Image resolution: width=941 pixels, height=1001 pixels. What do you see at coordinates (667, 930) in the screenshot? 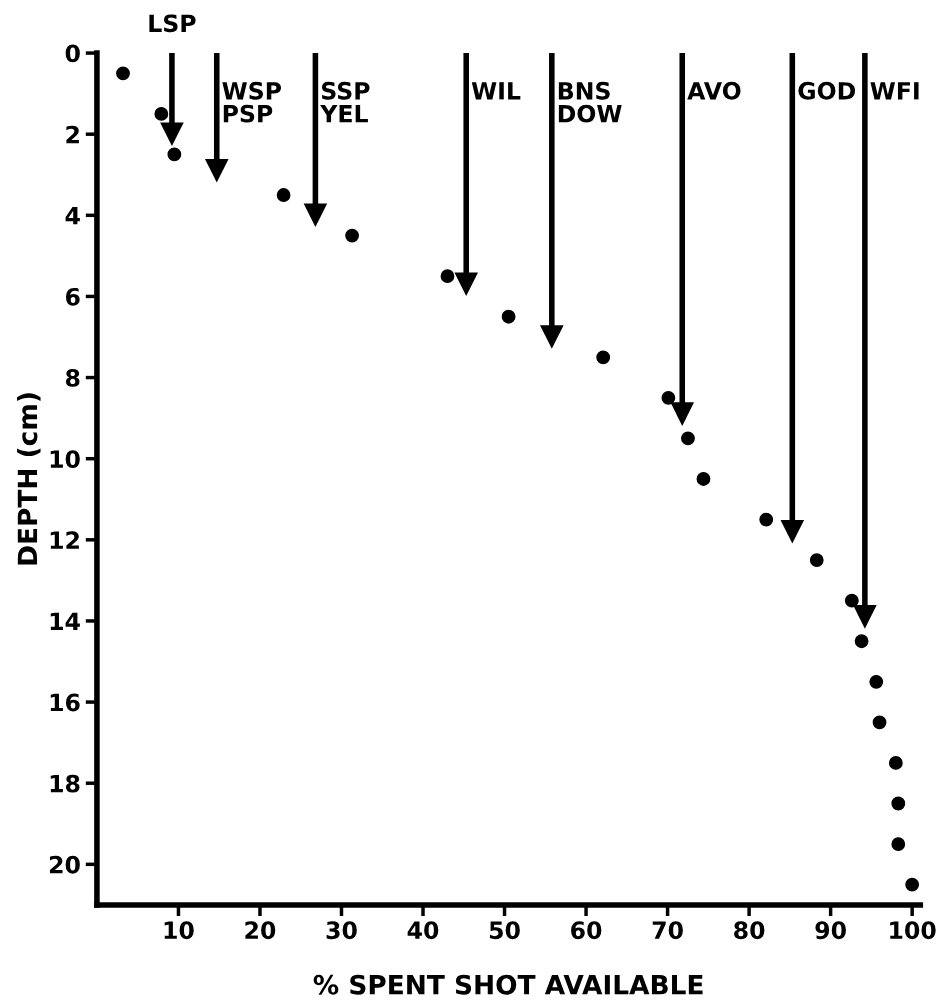
I see `x-tick-label: 70` at bounding box center [667, 930].